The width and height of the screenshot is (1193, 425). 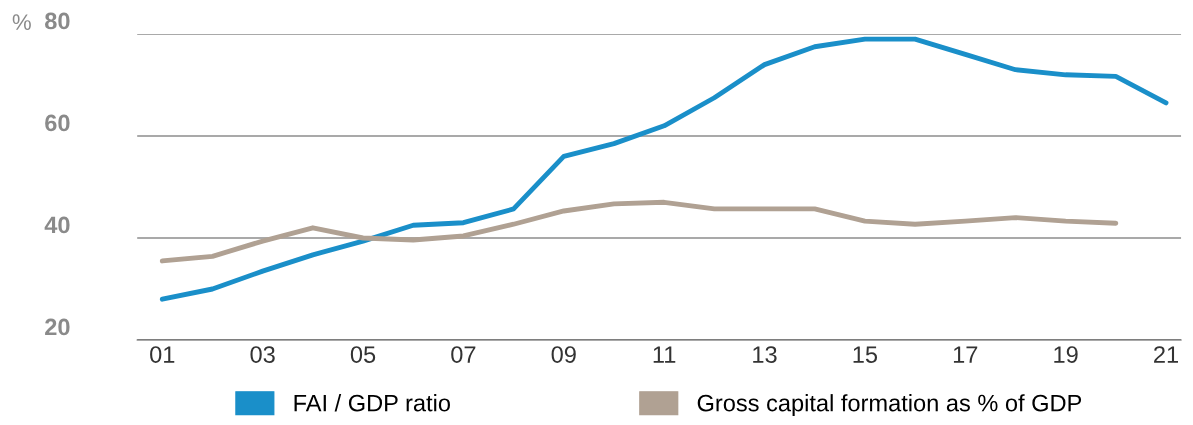 I want to click on x-tick-label: 11, so click(x=664, y=354).